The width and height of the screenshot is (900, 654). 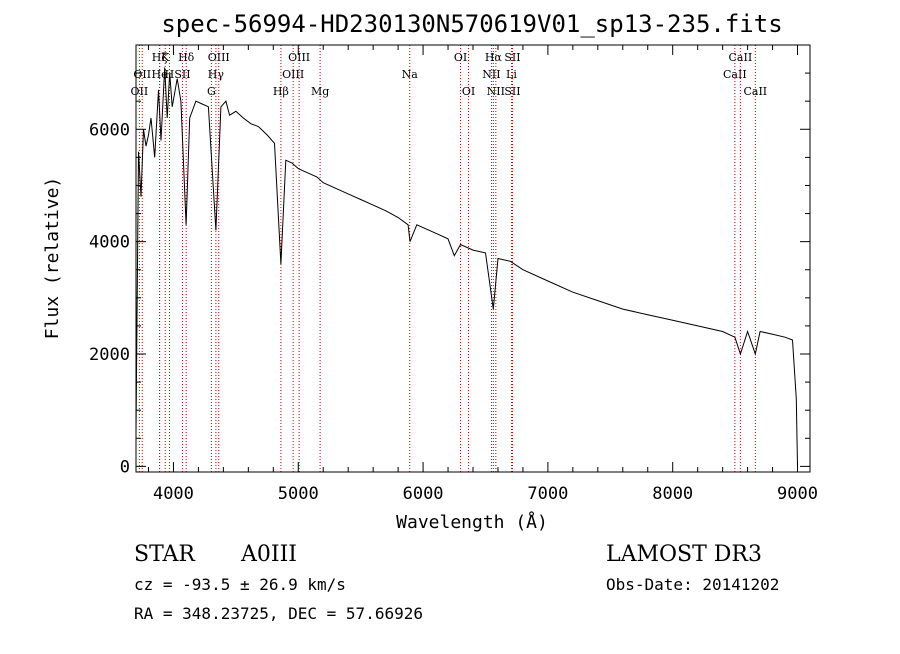 I want to click on observation-date: Obs-Date: 20141202, so click(x=692, y=584).